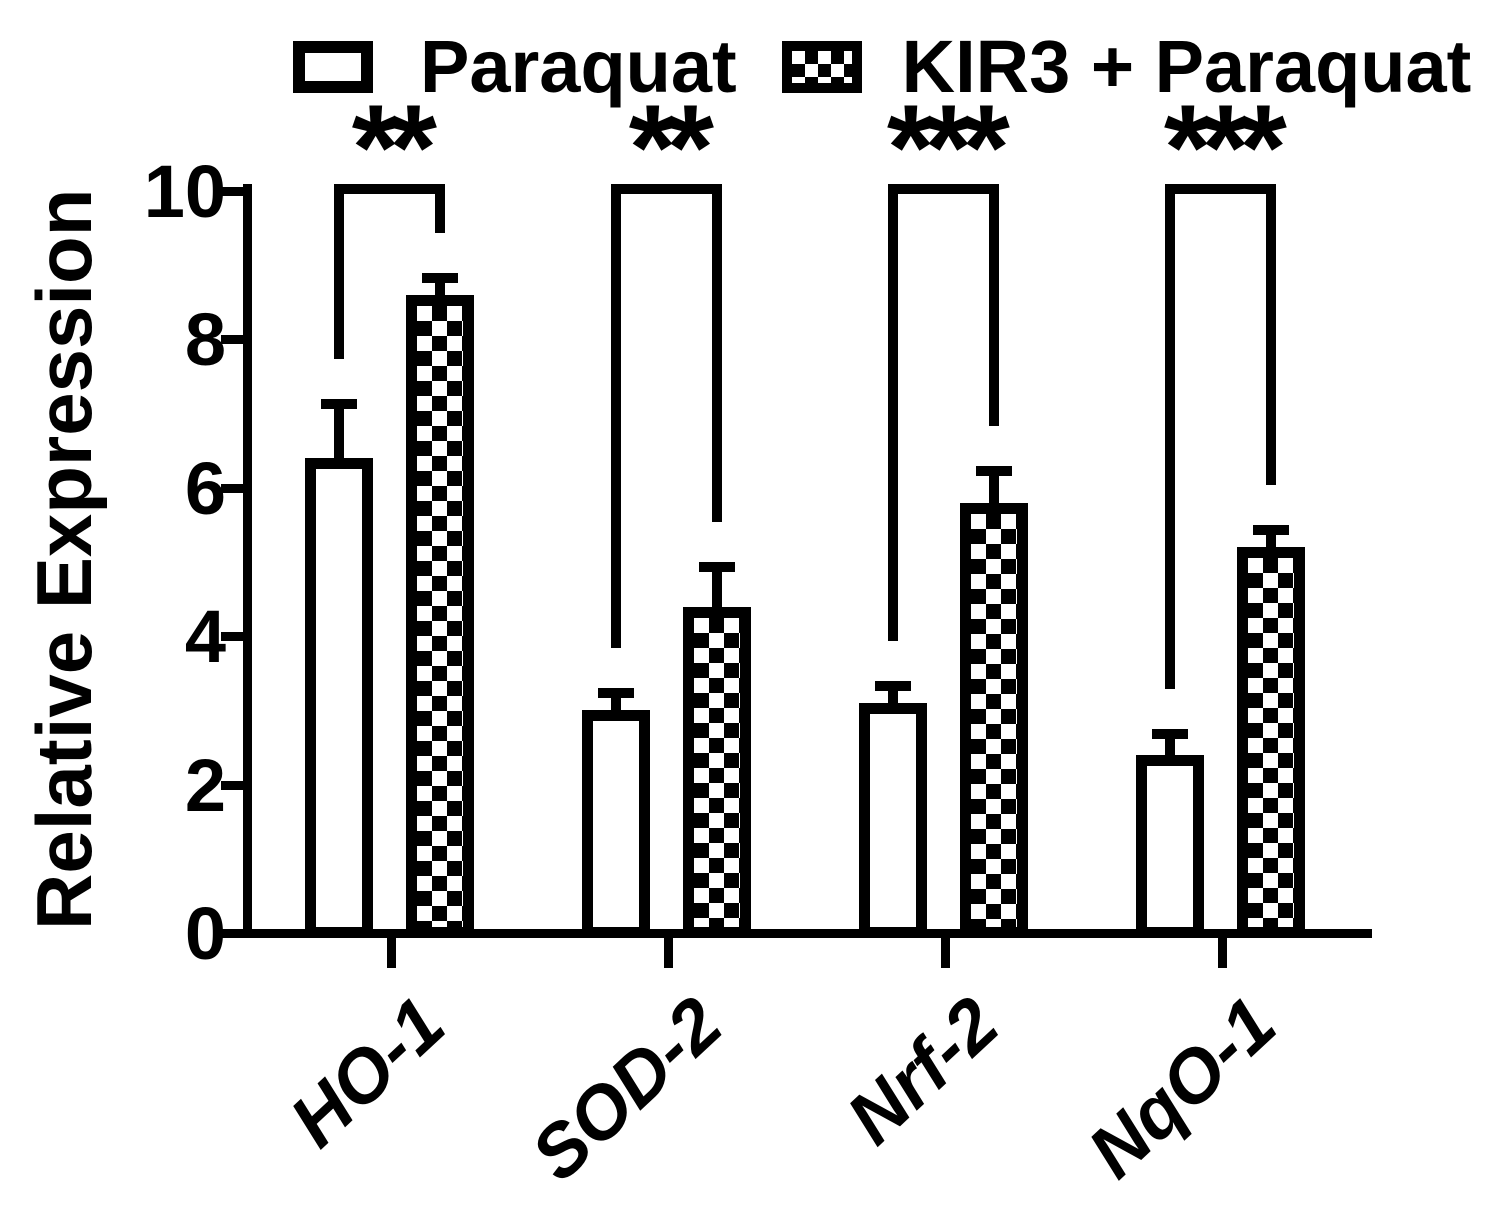  I want to click on significance-label-sod-2: **, so click(671, 147).